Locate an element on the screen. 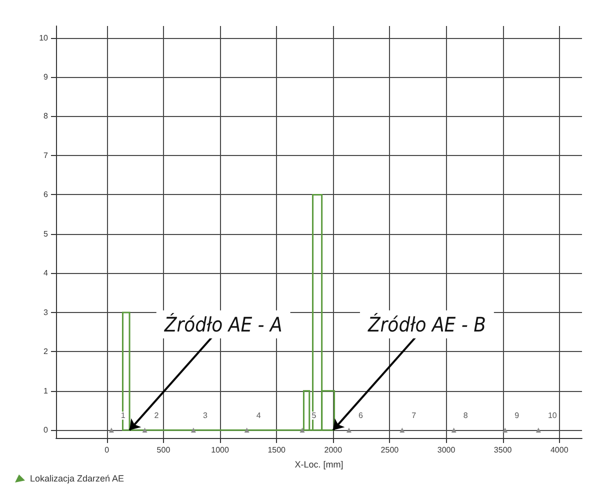 The width and height of the screenshot is (614, 498). y-tick-label: 4 is located at coordinates (46, 273).